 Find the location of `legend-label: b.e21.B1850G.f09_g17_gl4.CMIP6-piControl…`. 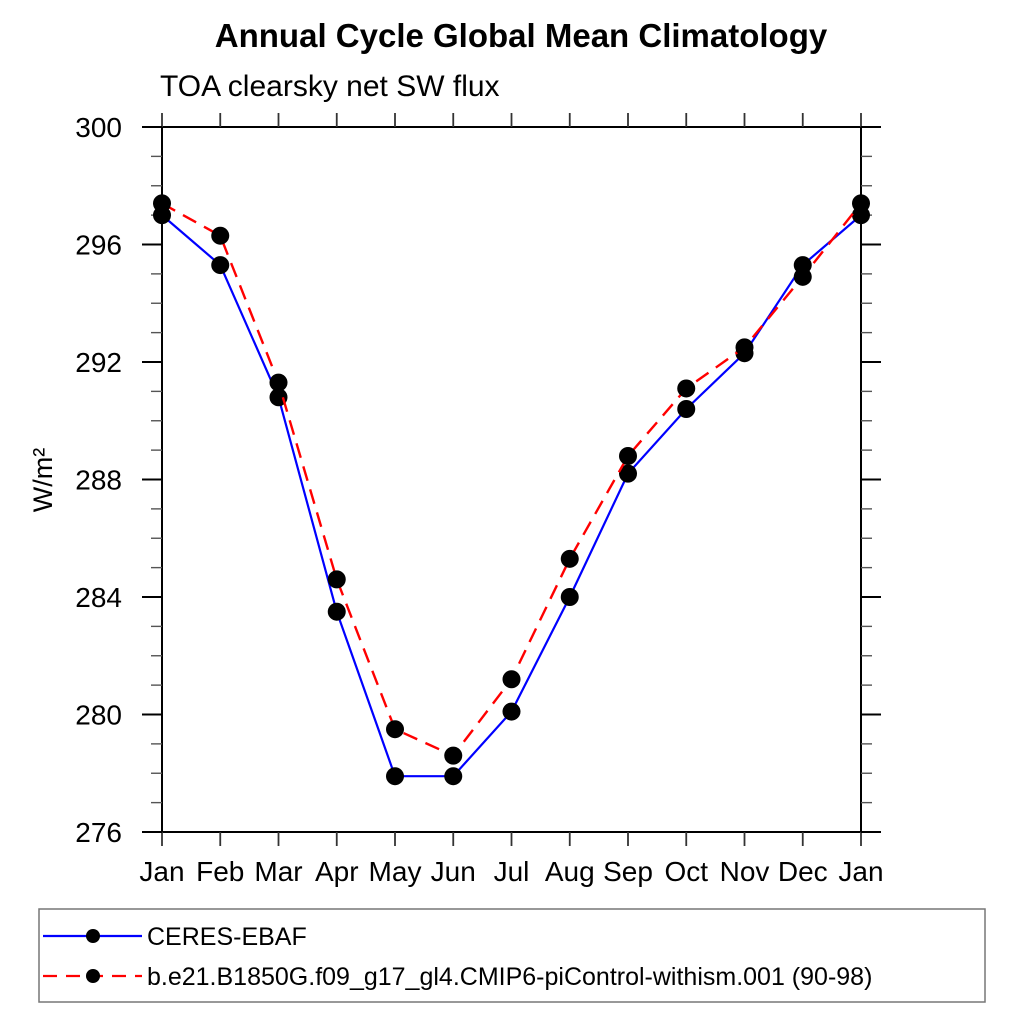

legend-label: b.e21.B1850G.f09_g17_gl4.CMIP6-piControl… is located at coordinates (509, 977).